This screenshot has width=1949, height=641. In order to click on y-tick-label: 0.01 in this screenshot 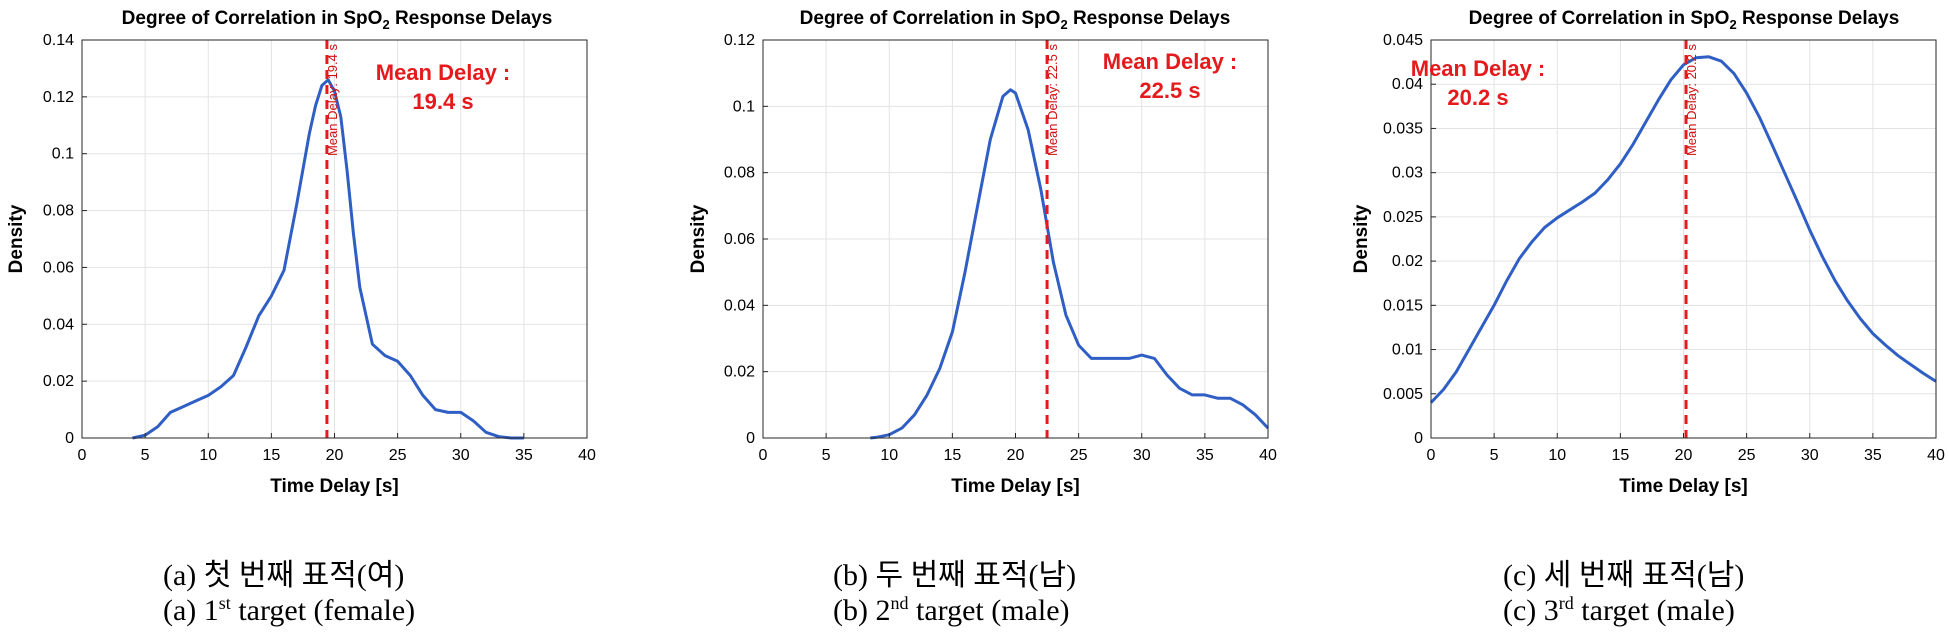, I will do `click(1407, 350)`.